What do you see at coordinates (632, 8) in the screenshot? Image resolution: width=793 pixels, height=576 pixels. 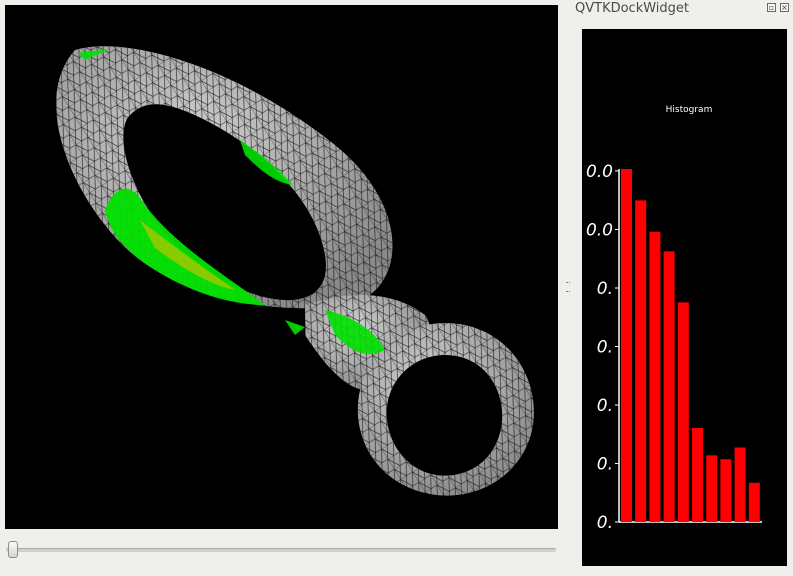 I see `dock-title: QVTKDockWidget` at bounding box center [632, 8].